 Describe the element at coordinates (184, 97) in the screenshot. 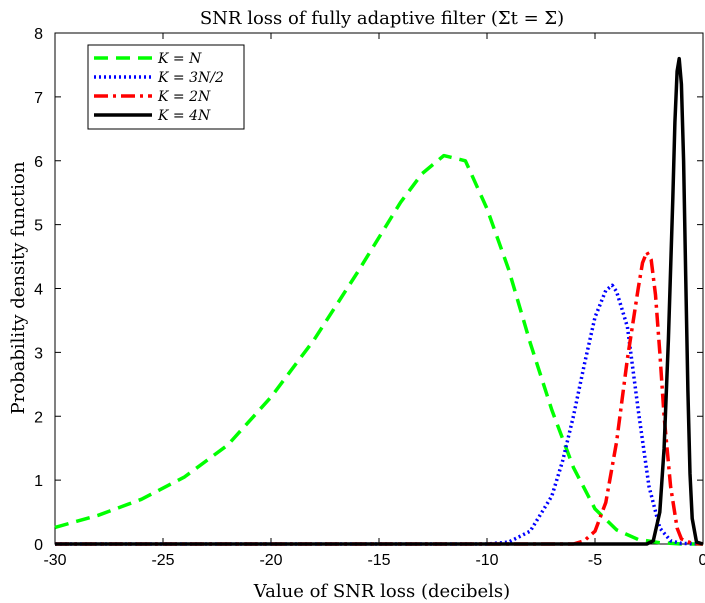

I see `legend-label-2: K = 2N` at that location.